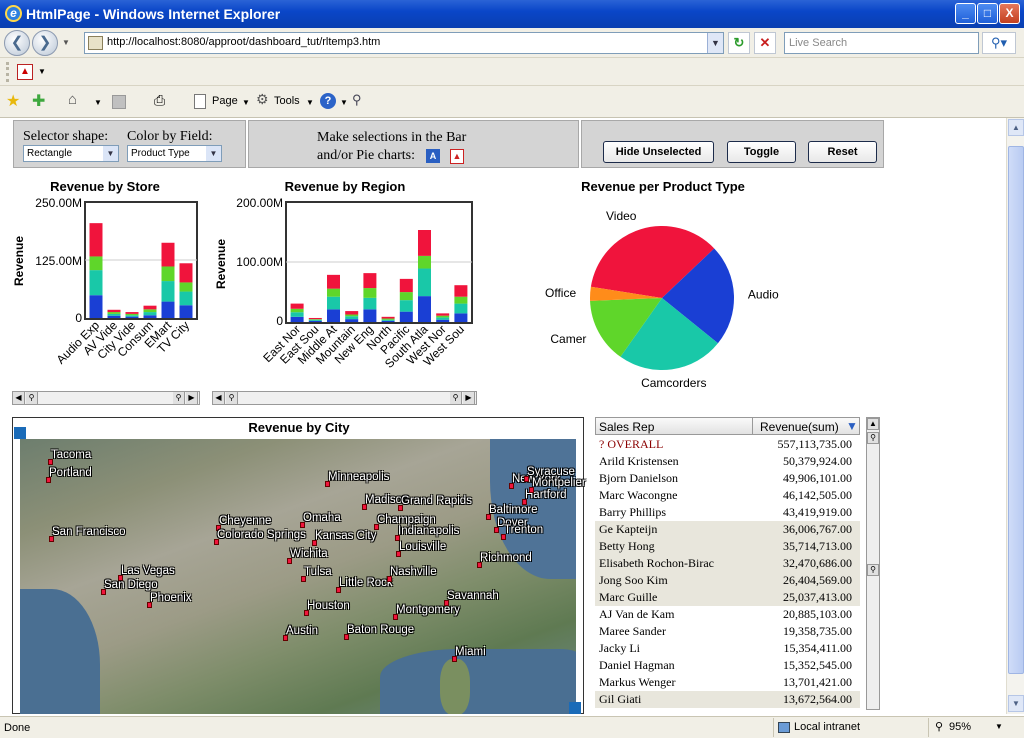 The image size is (1024, 738). Describe the element at coordinates (799, 427) in the screenshot. I see `col-header-revenue: Revenue(sum)` at that location.